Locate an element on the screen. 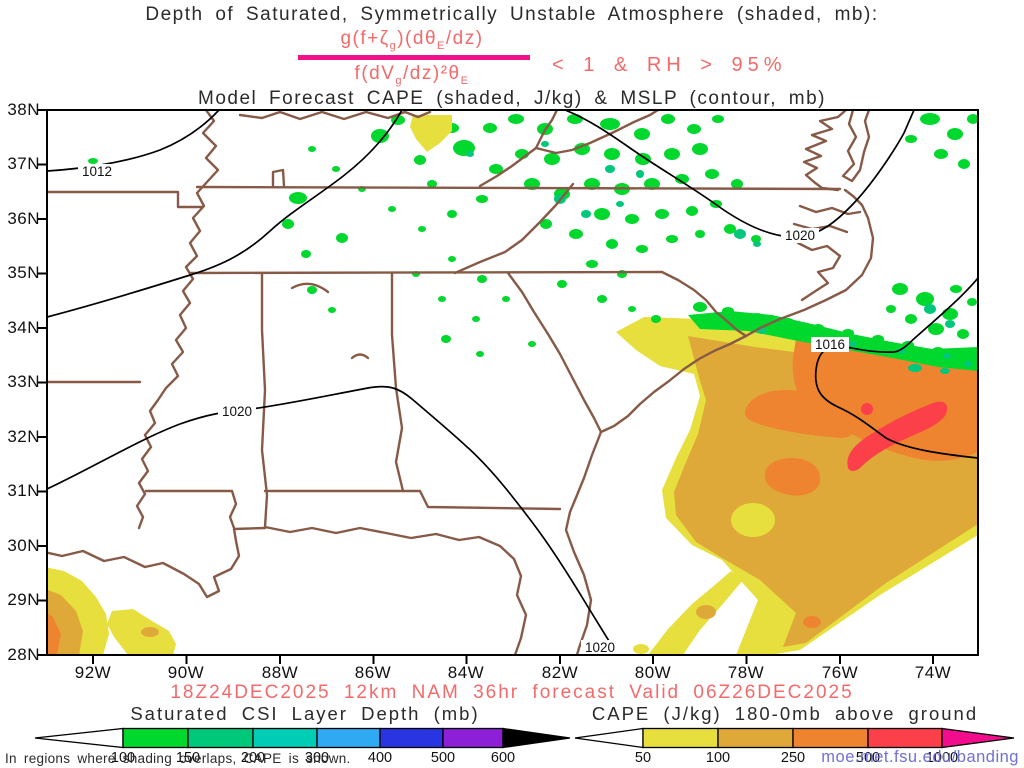 The height and width of the screenshot is (768, 1024). csi-colorbar-tick: 100 is located at coordinates (123, 758).